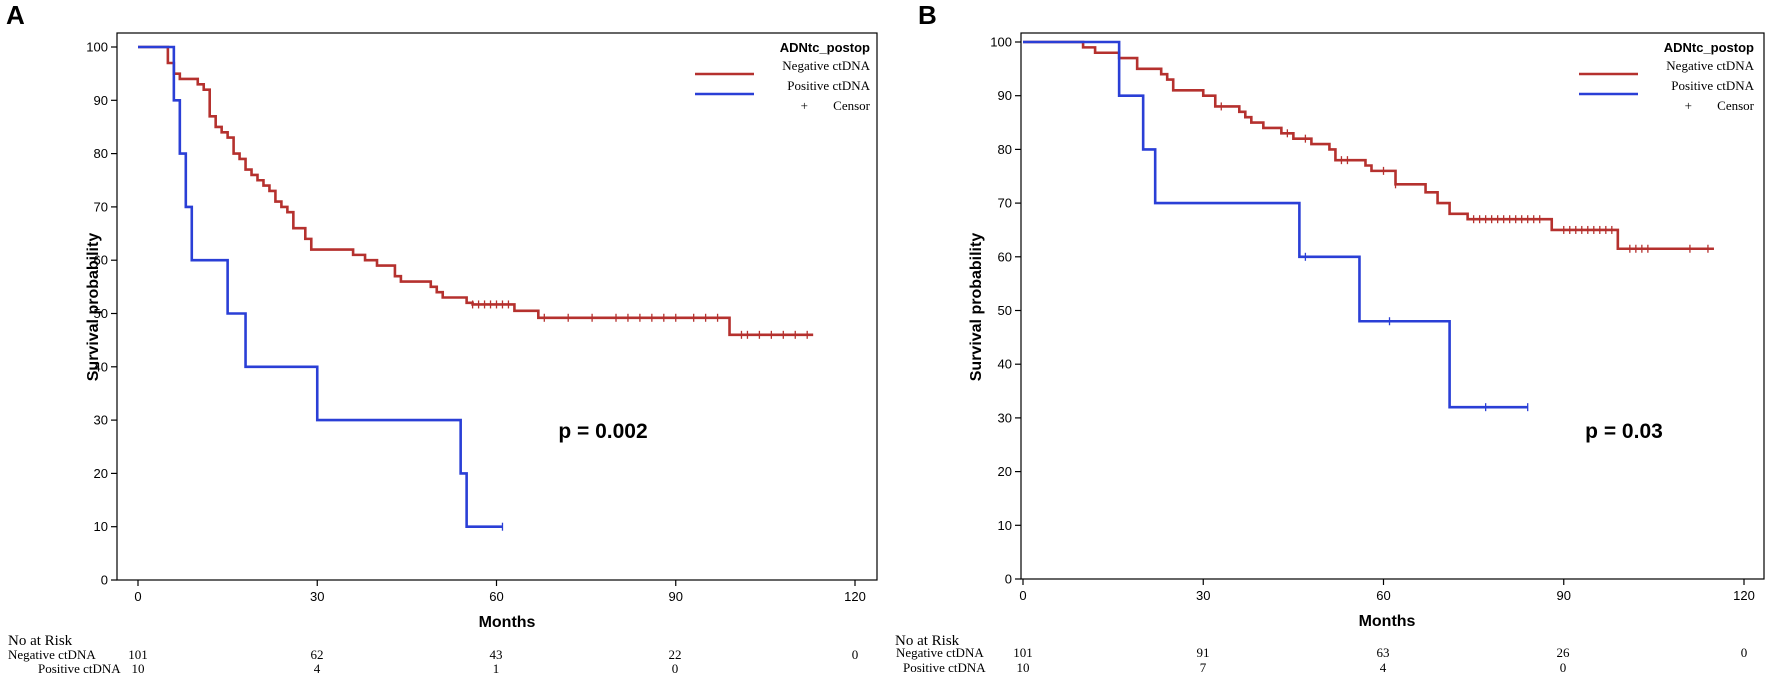 The image size is (1772, 683). I want to click on p-value: p = 0.002, so click(602, 431).